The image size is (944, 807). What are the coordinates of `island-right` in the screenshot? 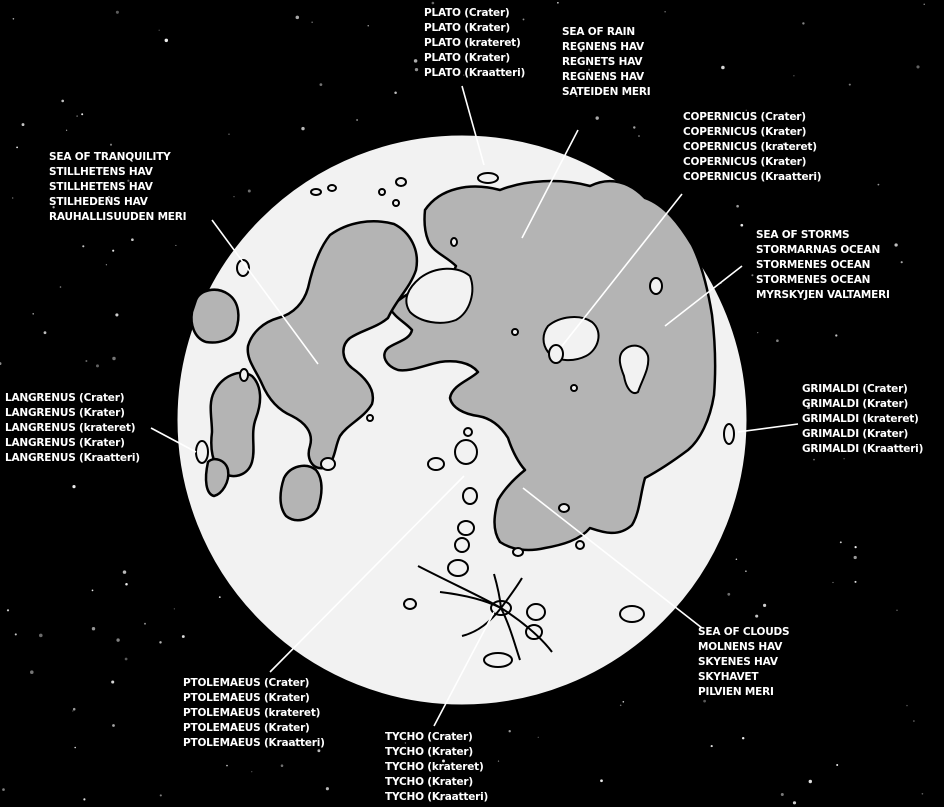 It's located at (634, 369).